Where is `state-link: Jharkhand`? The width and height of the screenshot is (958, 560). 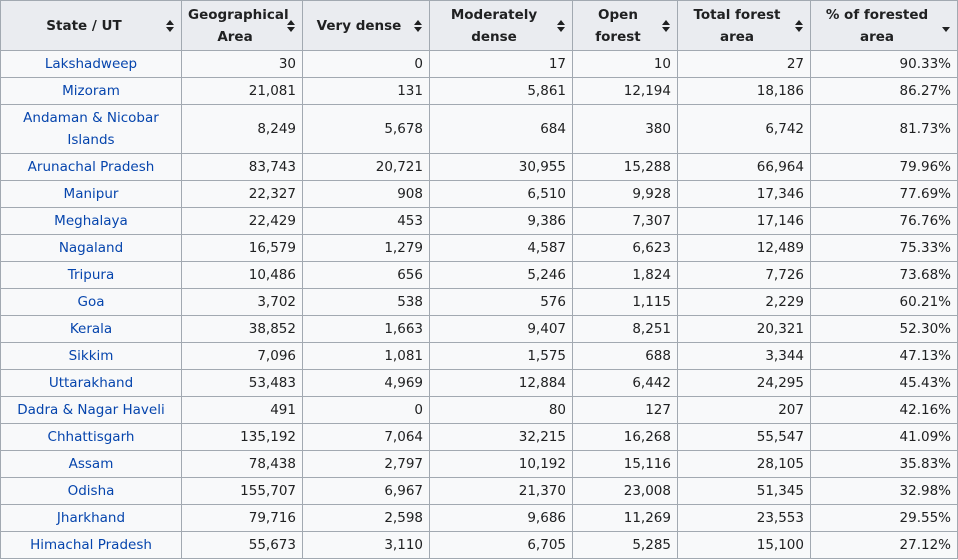
state-link: Jharkhand is located at coordinates (91, 518).